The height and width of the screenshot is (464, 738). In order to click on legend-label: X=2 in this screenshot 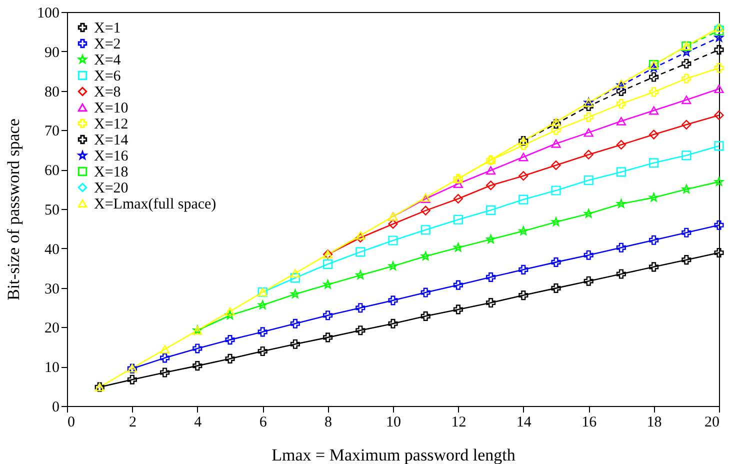, I will do `click(107, 44)`.